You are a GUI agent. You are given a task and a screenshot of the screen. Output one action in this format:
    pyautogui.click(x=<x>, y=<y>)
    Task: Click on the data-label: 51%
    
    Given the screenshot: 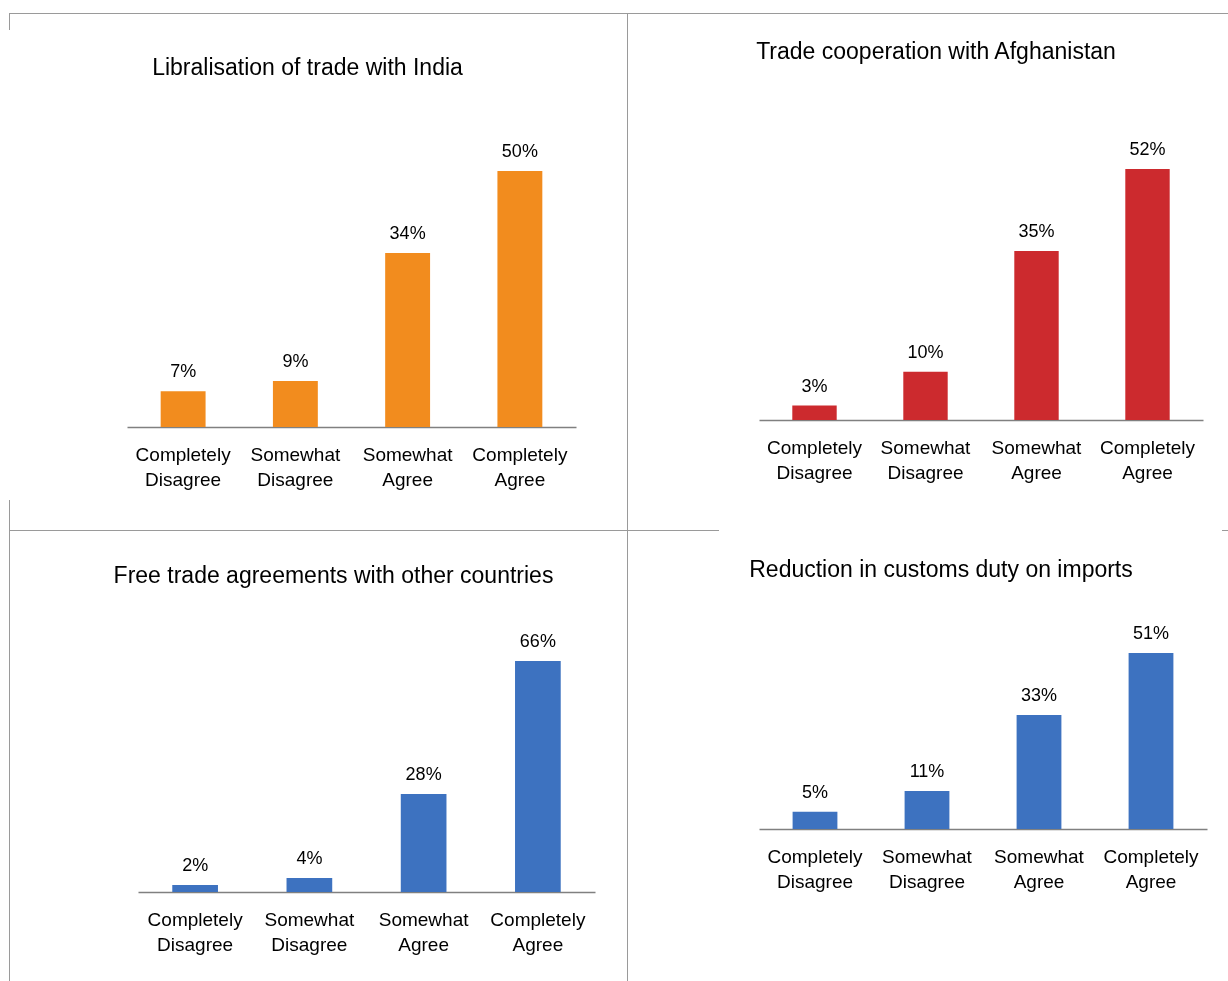 What is the action you would take?
    pyautogui.click(x=1151, y=633)
    